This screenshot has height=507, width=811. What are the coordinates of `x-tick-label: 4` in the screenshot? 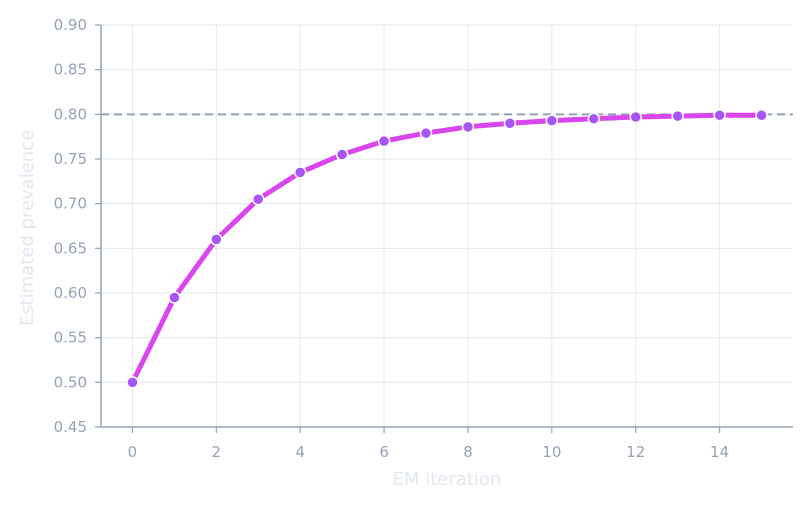 It's located at (300, 452).